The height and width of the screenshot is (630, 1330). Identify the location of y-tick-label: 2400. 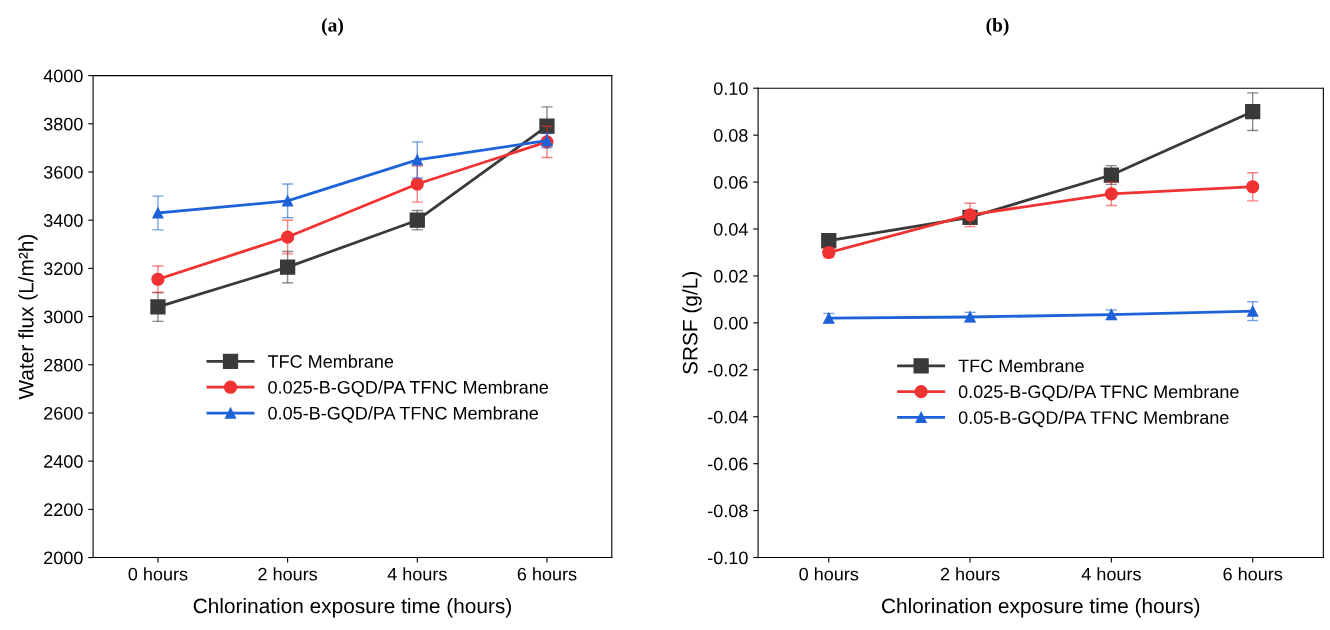
(63, 461).